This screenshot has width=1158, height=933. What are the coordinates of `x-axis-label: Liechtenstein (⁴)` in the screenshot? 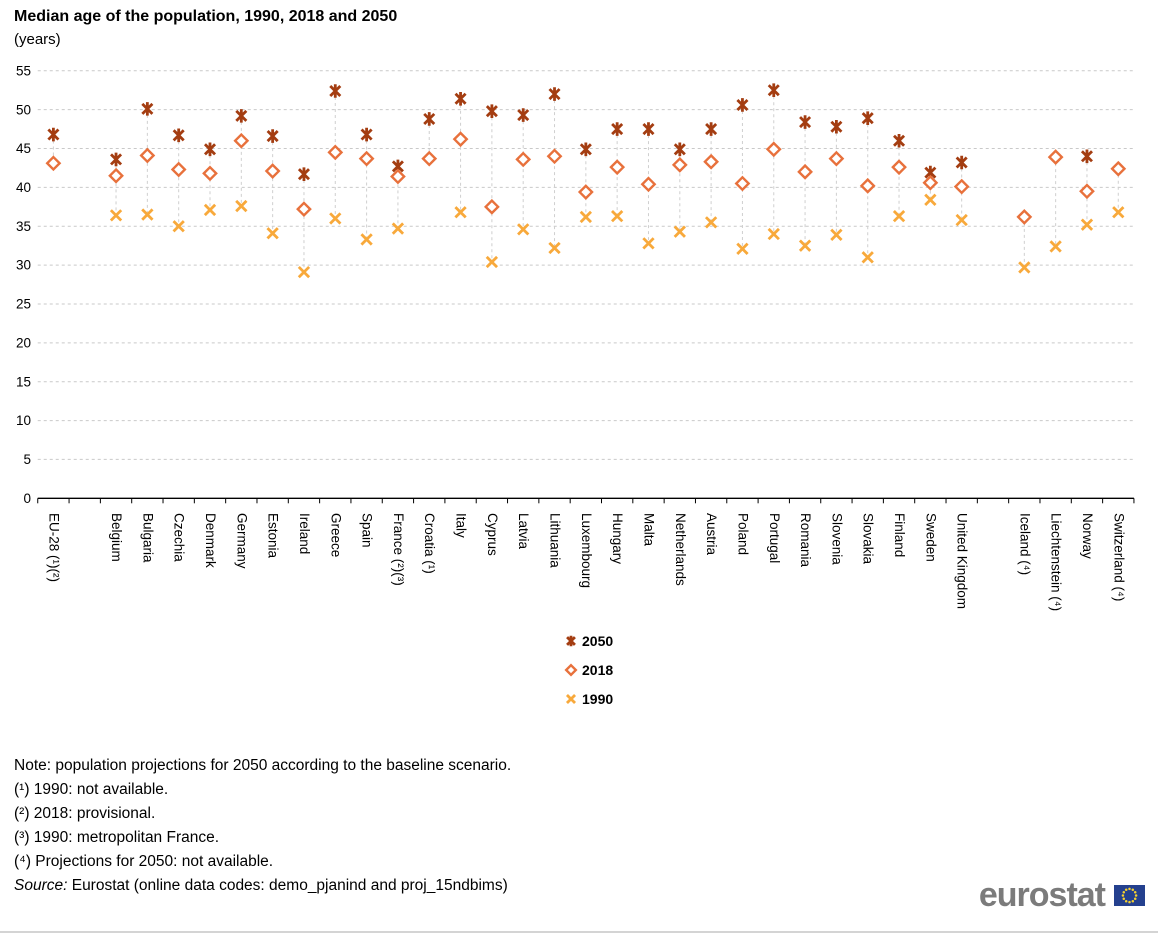 It's located at (1056, 562).